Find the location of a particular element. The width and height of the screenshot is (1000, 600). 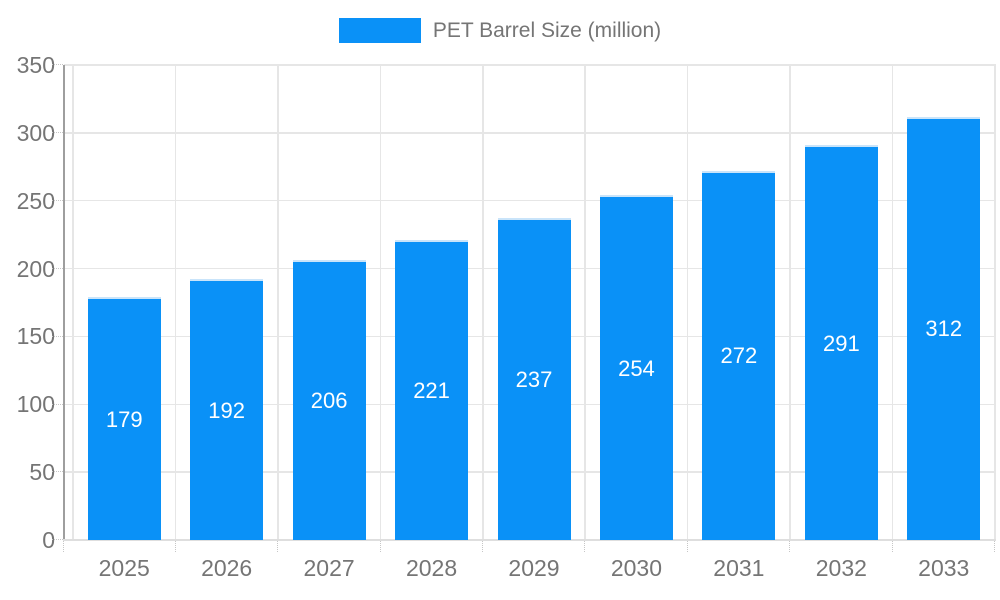

bar-value-label: 206 is located at coordinates (329, 401).